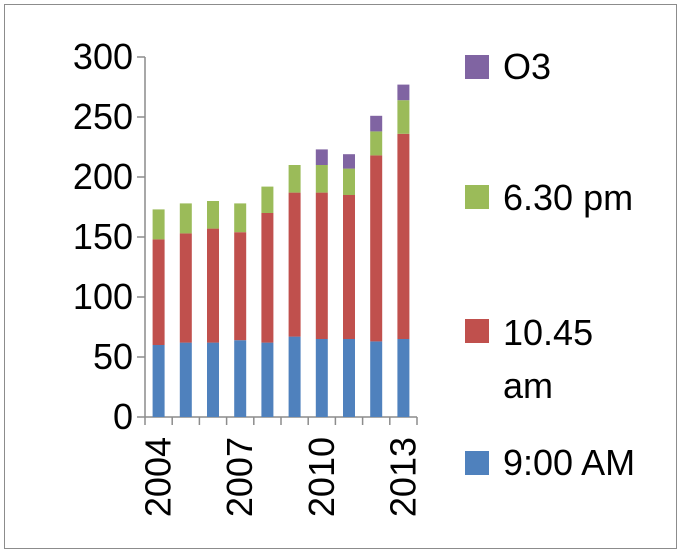  What do you see at coordinates (103, 56) in the screenshot?
I see `y-tick-label: 300` at bounding box center [103, 56].